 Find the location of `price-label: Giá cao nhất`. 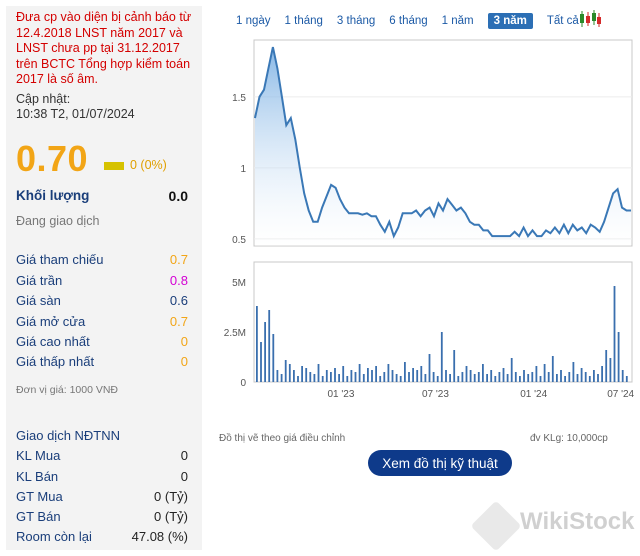

price-label: Giá cao nhất is located at coordinates (53, 341).